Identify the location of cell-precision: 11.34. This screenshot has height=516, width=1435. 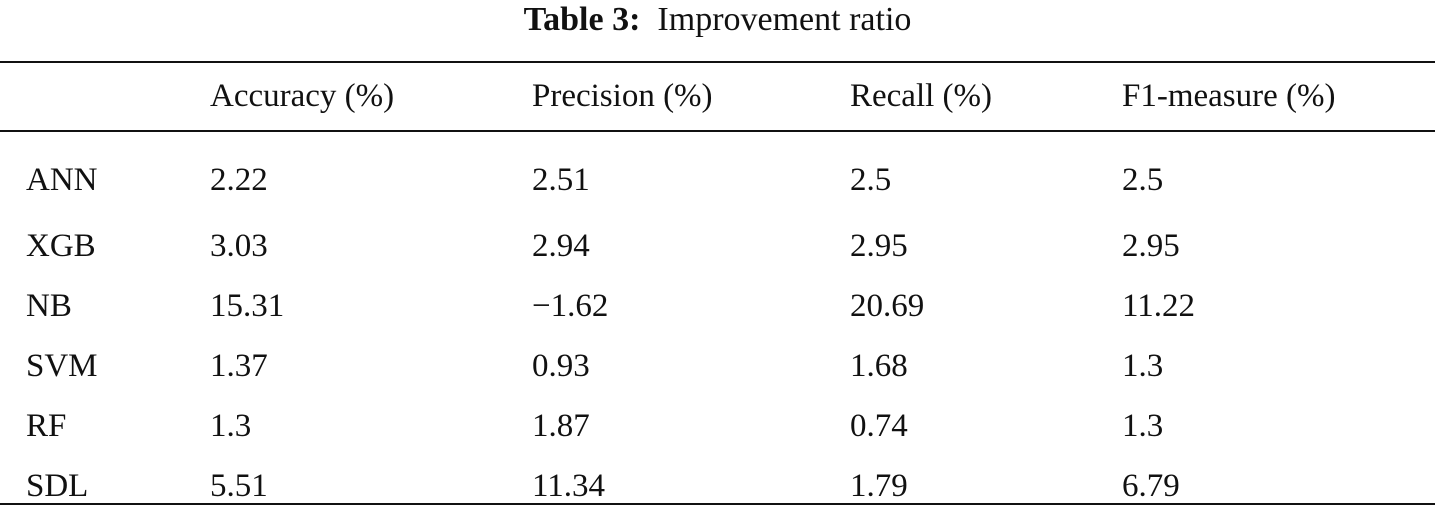
(569, 485).